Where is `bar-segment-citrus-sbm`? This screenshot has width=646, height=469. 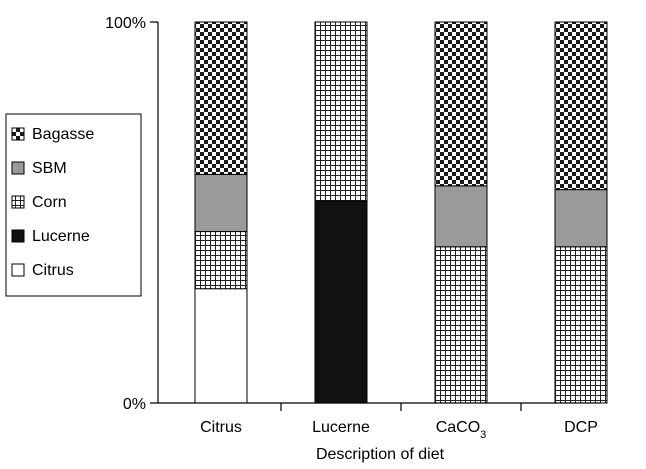 bar-segment-citrus-sbm is located at coordinates (221, 203).